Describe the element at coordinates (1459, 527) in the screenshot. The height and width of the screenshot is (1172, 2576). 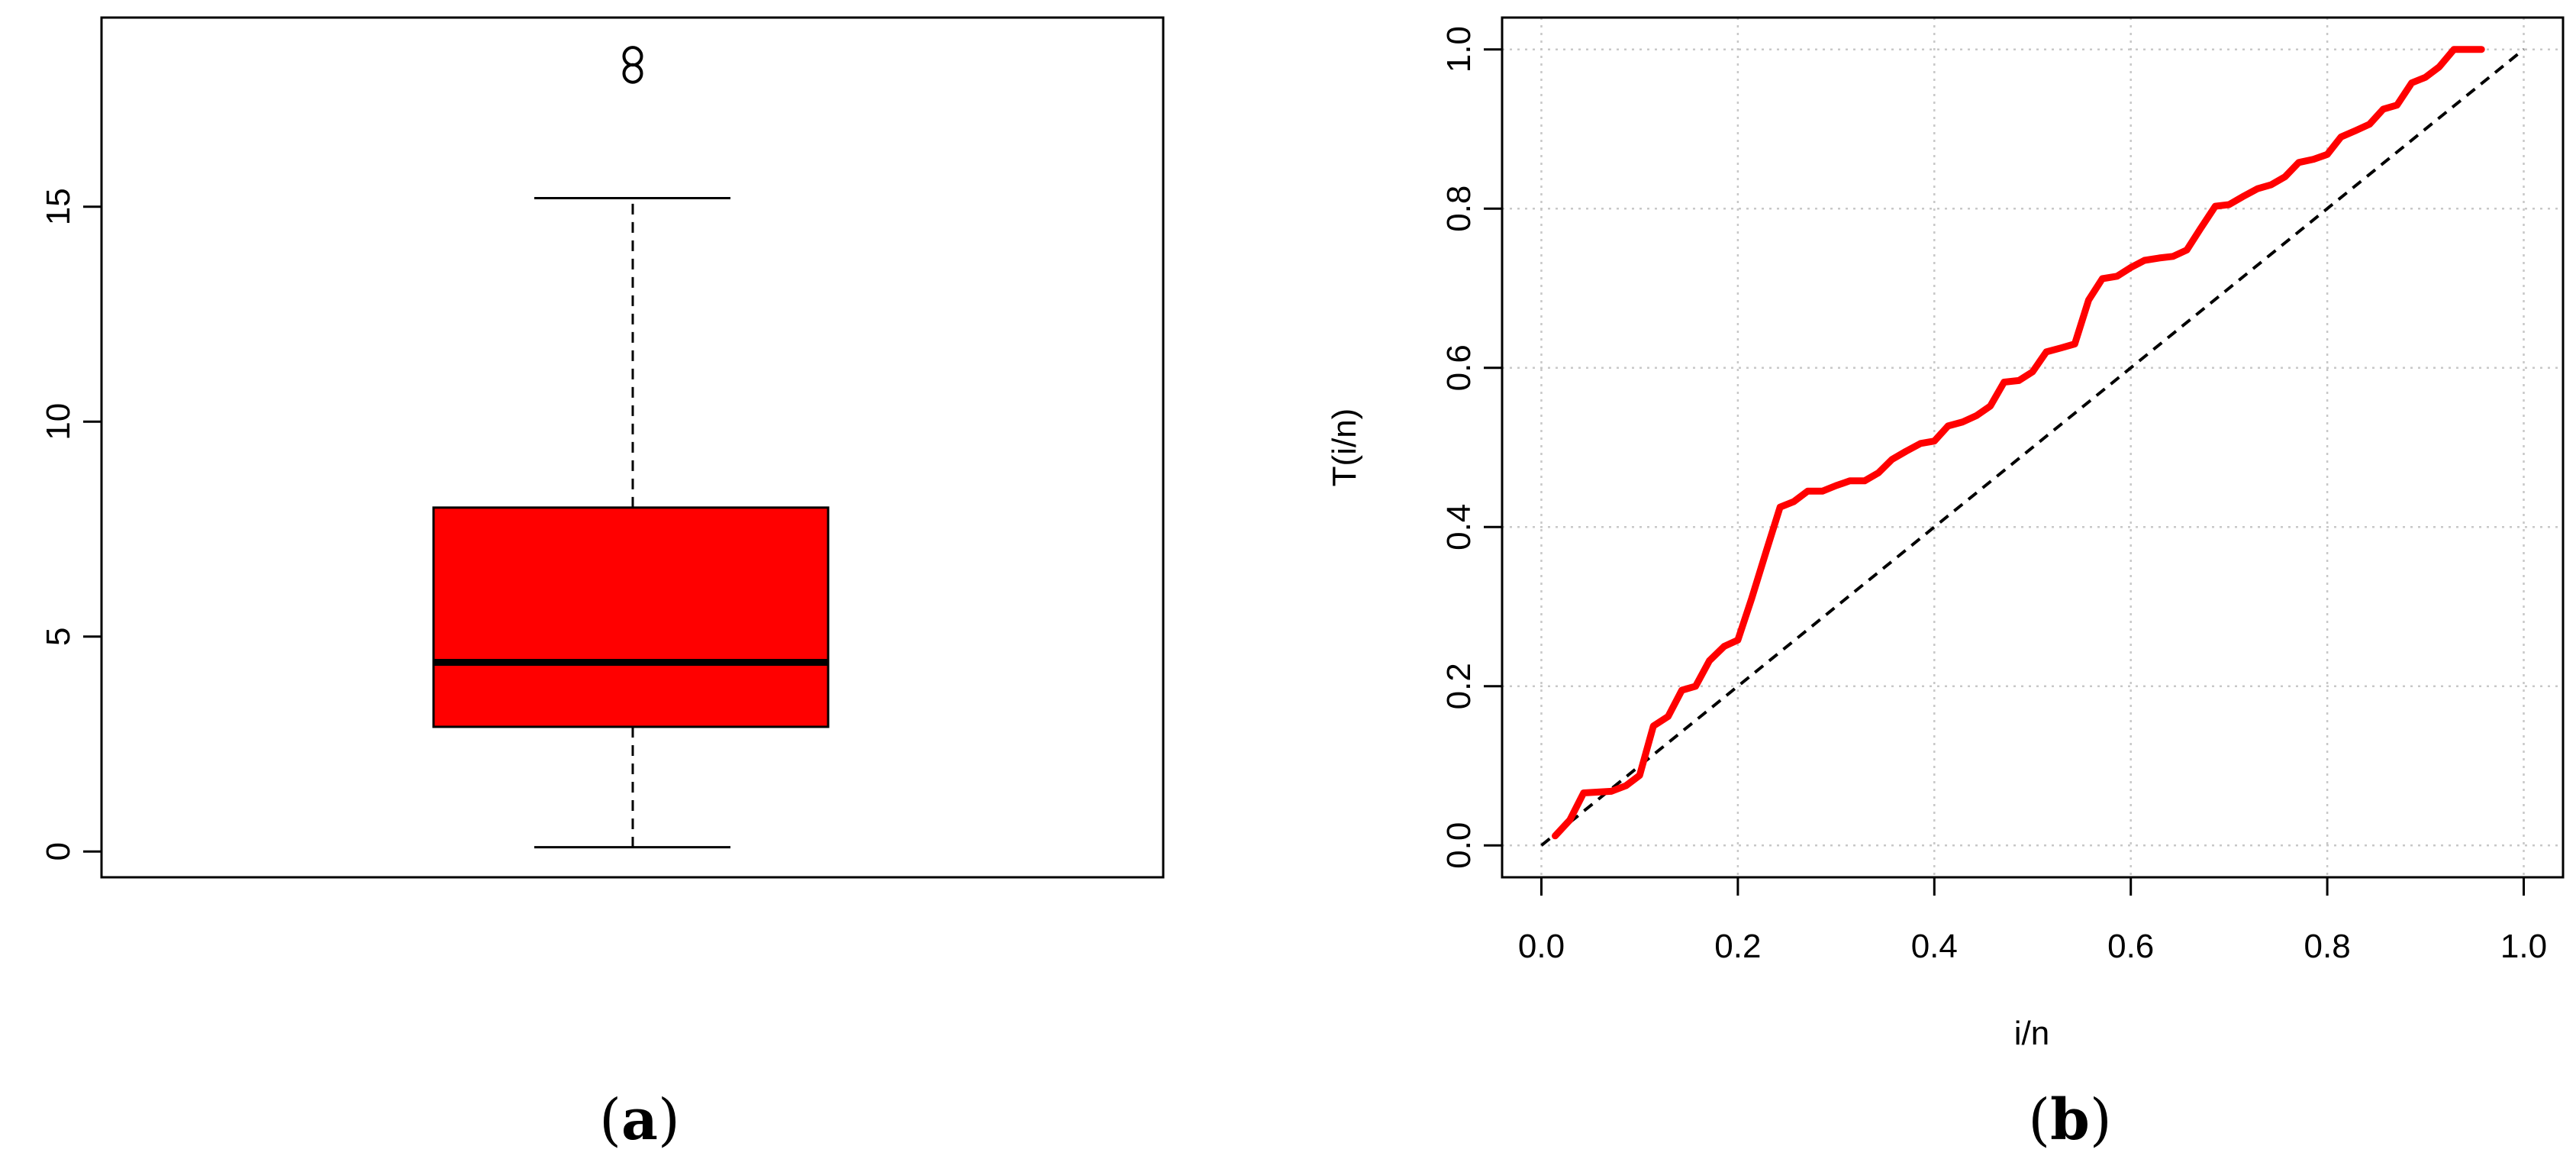
I see `y-tick-label-b: 0.4` at that location.